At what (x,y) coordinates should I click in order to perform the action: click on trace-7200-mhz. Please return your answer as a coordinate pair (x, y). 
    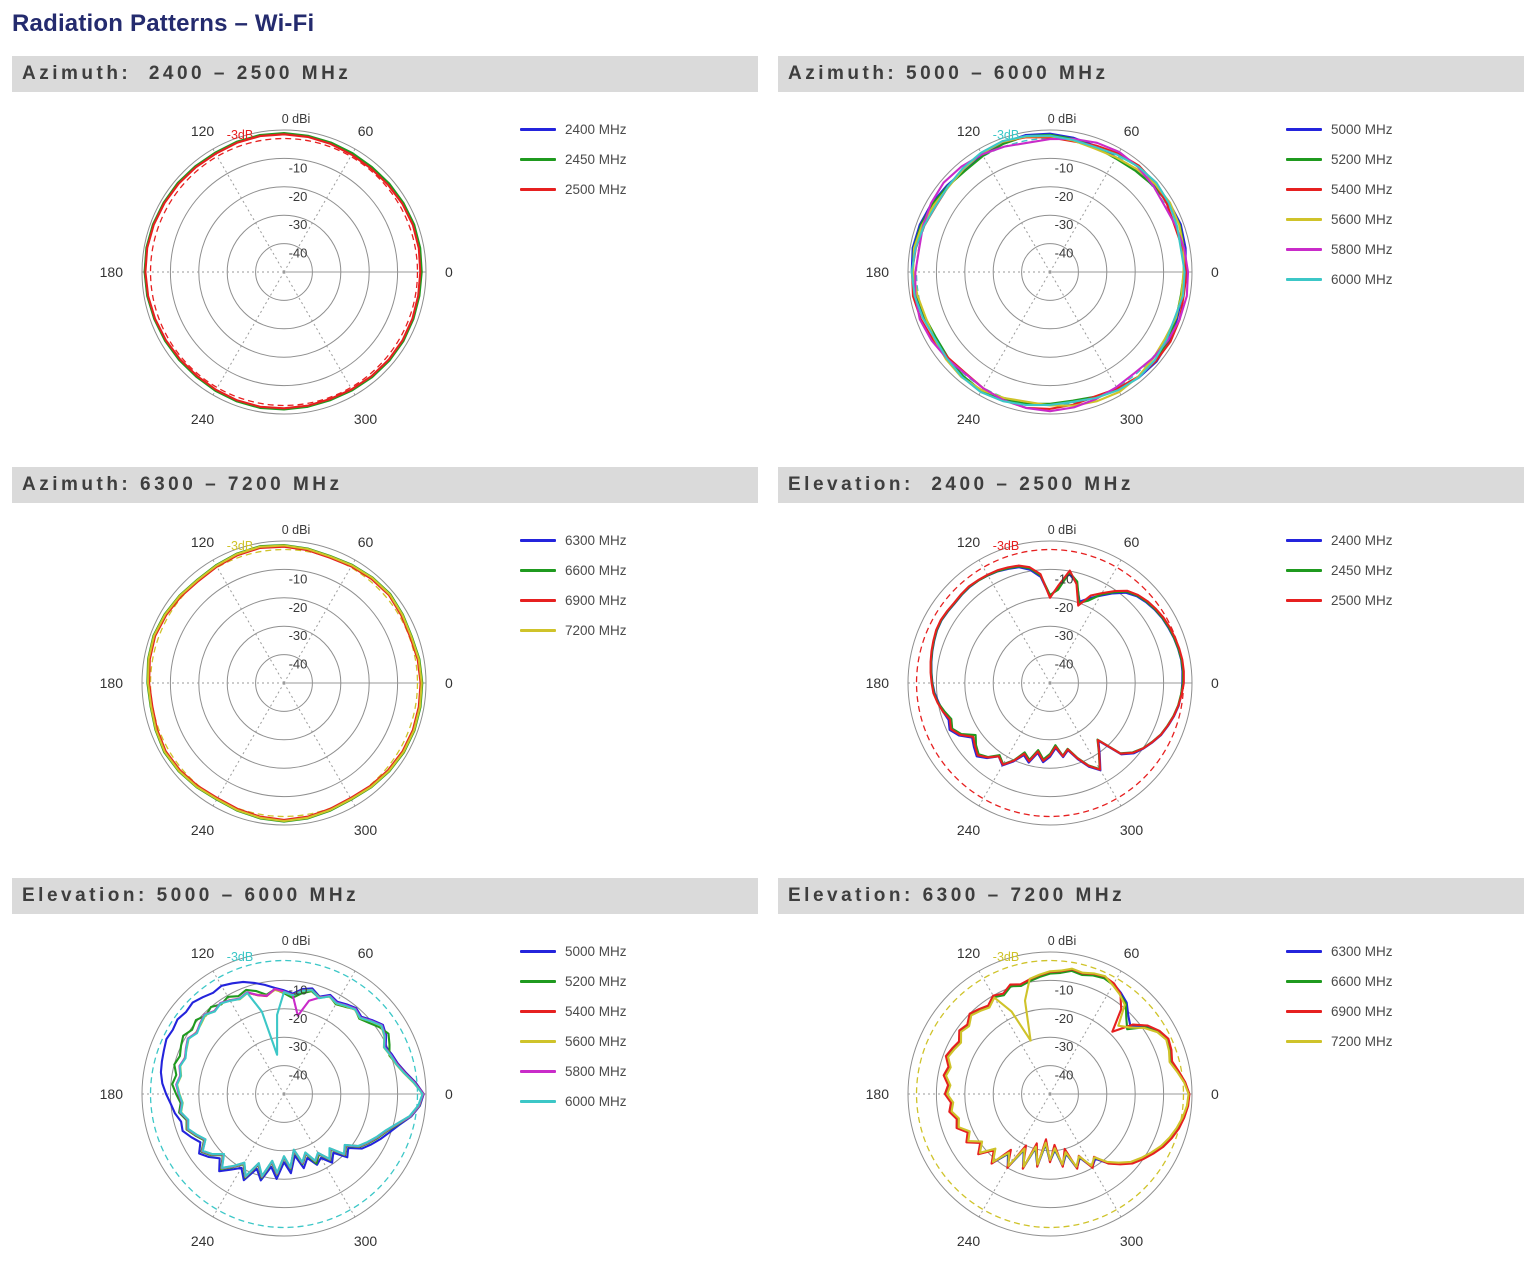
    Looking at the image, I should click on (284, 683).